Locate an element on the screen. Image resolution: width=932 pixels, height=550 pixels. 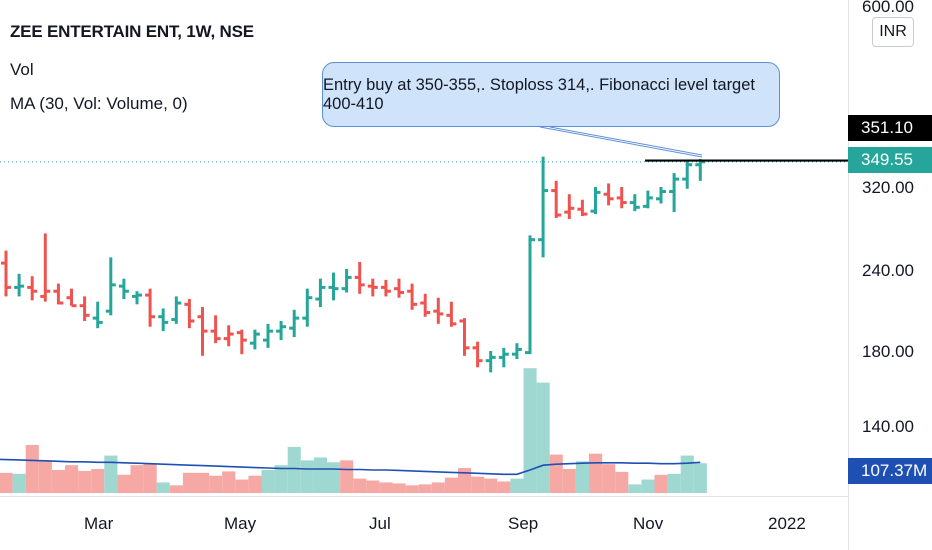
time-tick-label: Mar is located at coordinates (99, 523).